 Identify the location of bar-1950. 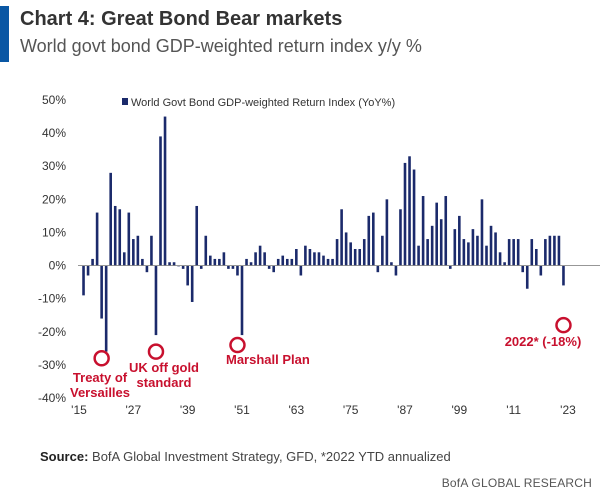
(237, 270).